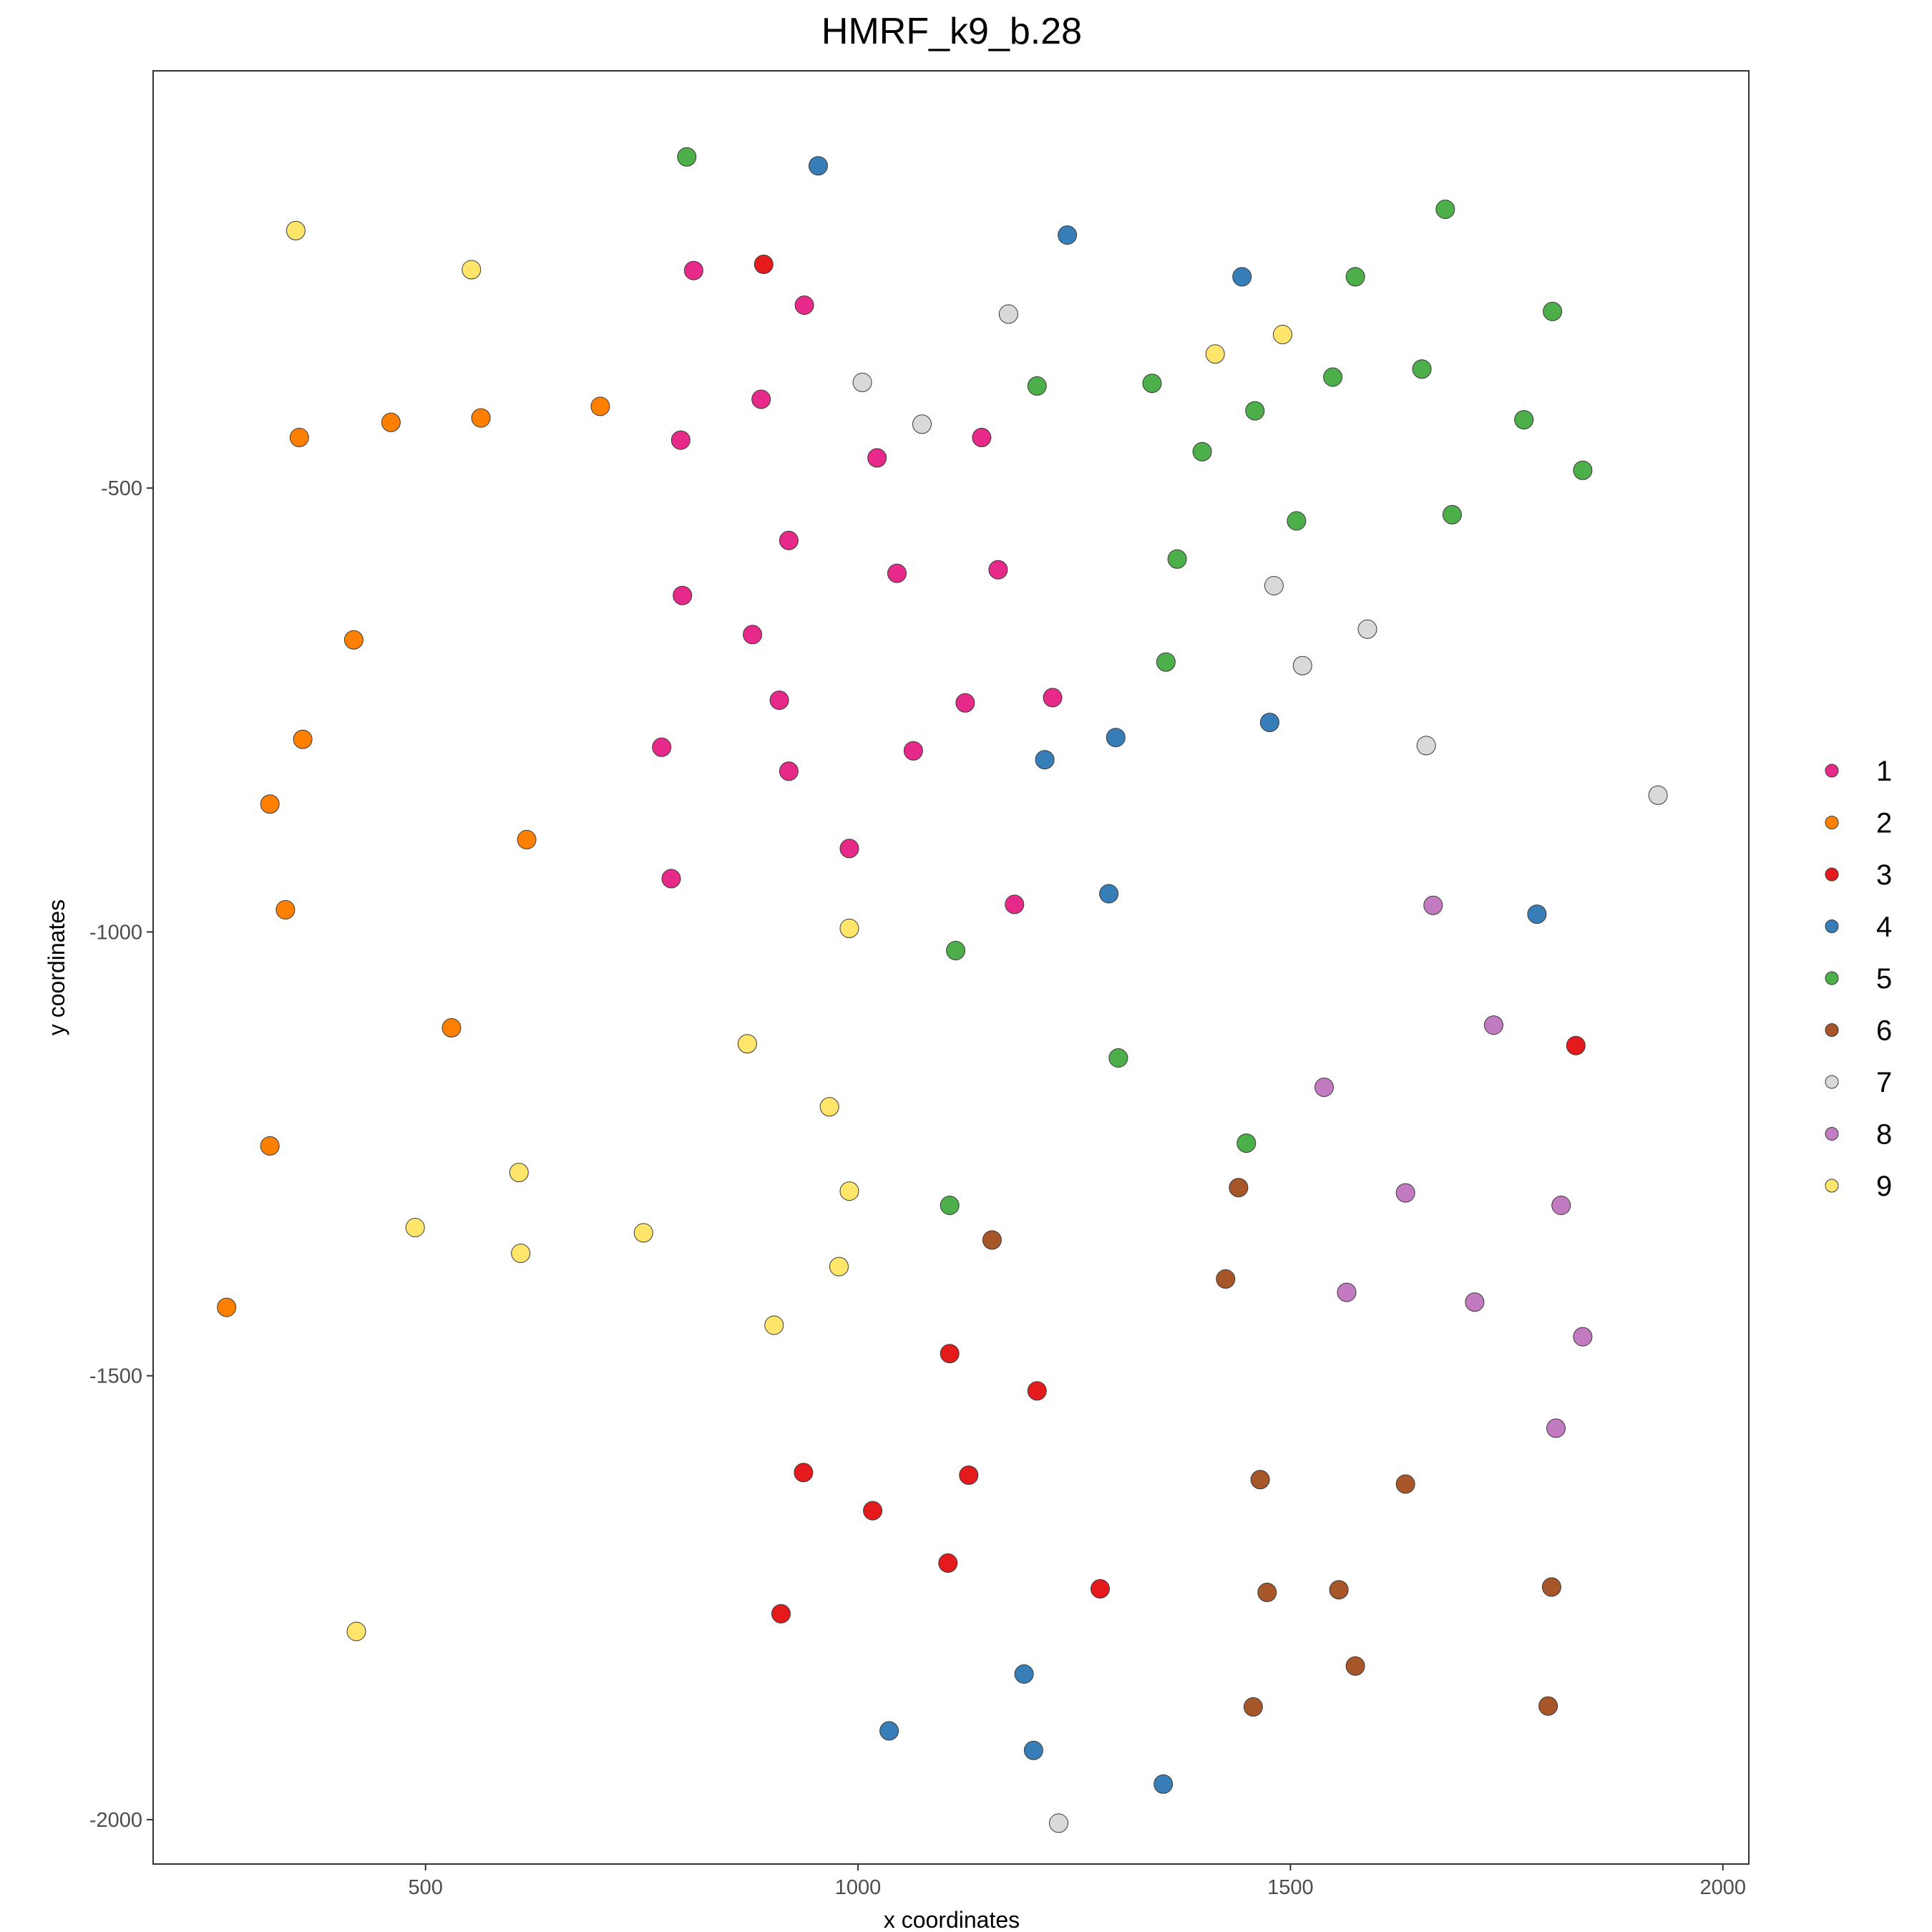  I want to click on y-axis-title: y coordinates, so click(56, 967).